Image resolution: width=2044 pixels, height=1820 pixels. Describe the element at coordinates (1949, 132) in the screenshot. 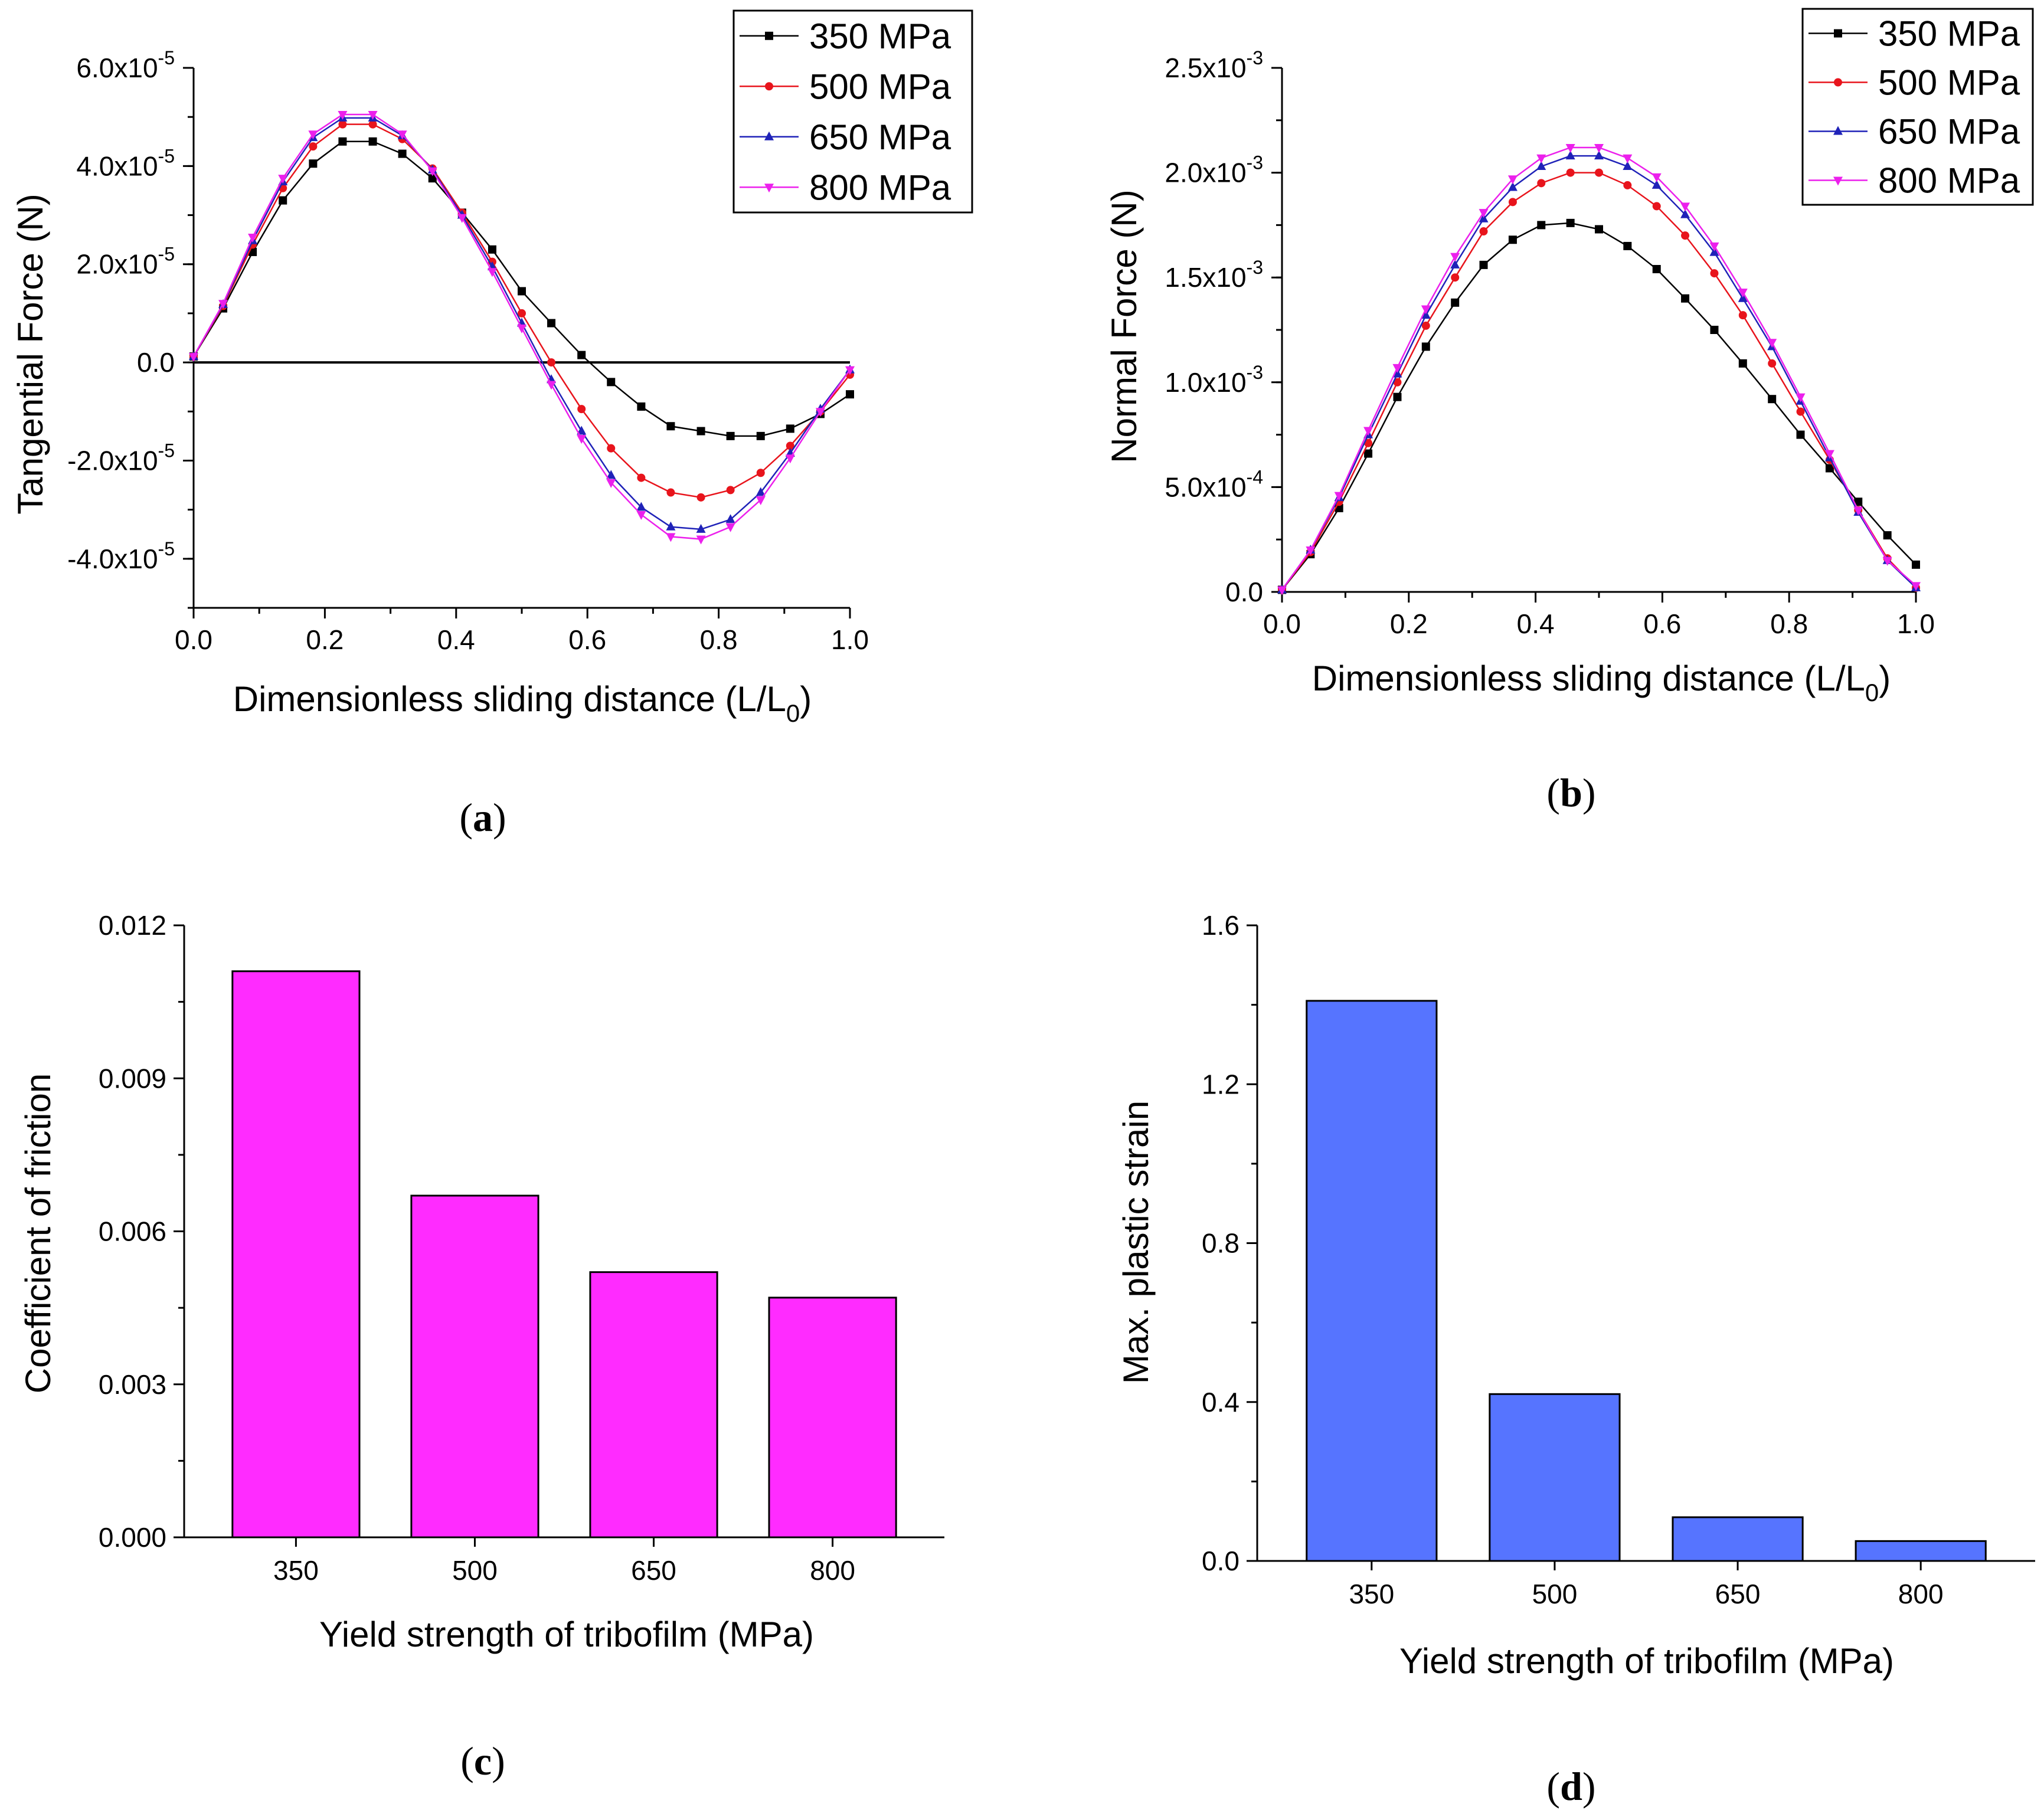

I see `legend-label: 650 MPa` at that location.